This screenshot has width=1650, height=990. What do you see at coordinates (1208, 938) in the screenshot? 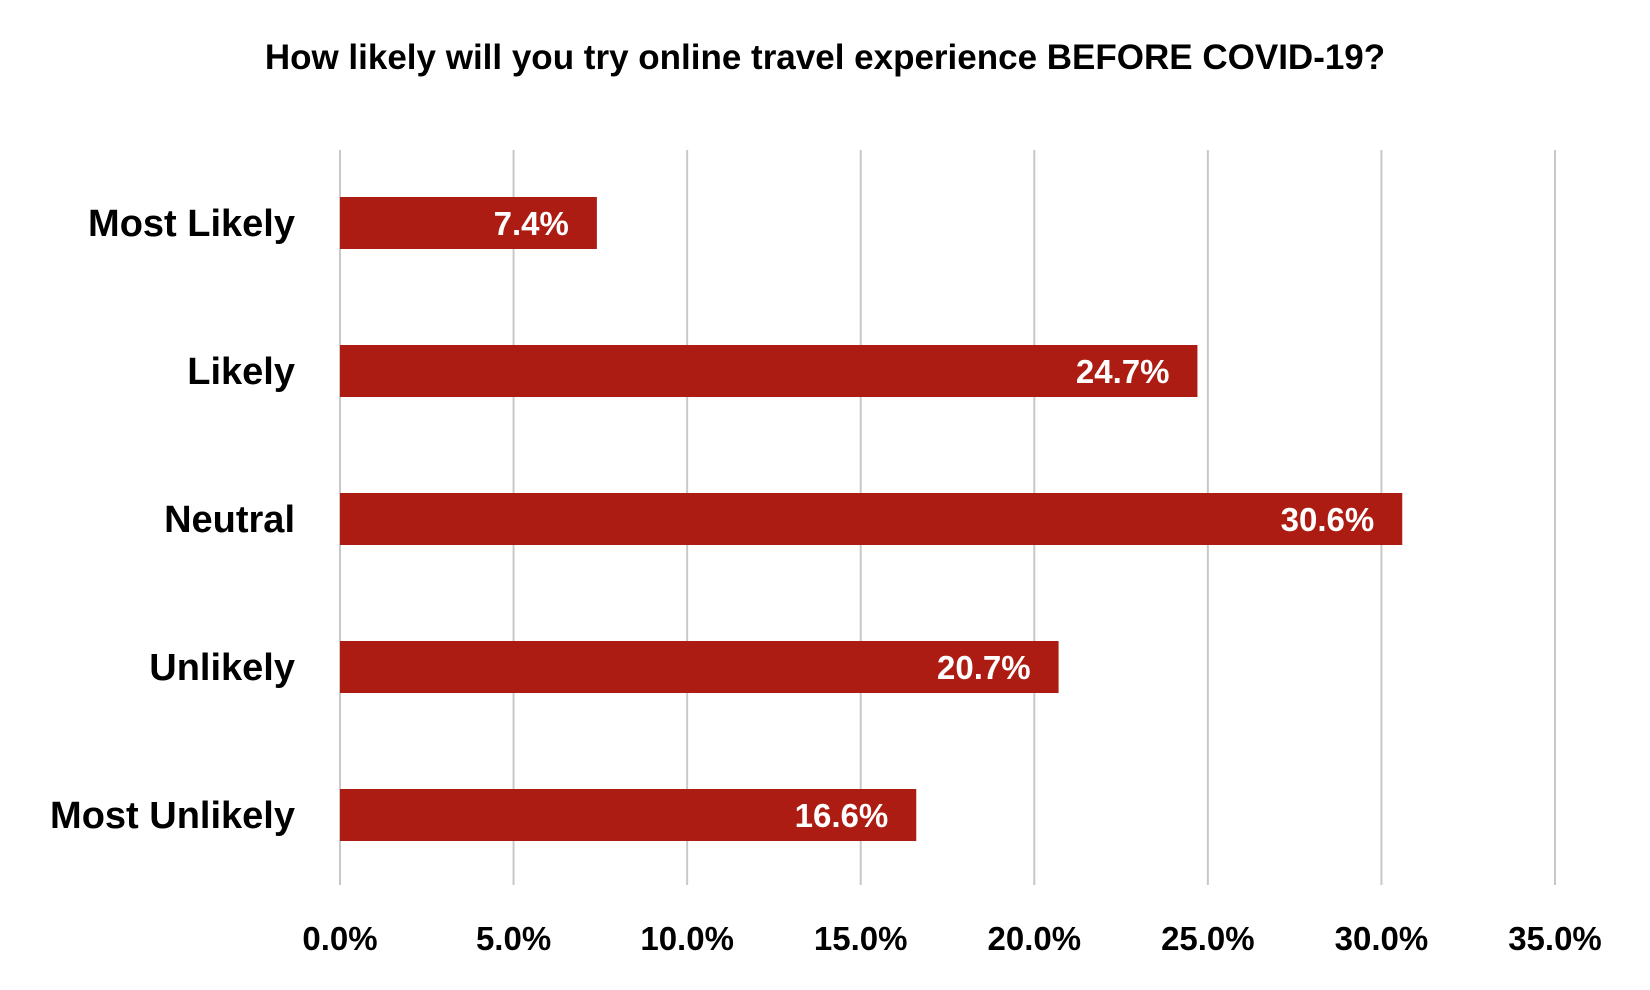
I see `x-tick-label: 25.0%` at bounding box center [1208, 938].